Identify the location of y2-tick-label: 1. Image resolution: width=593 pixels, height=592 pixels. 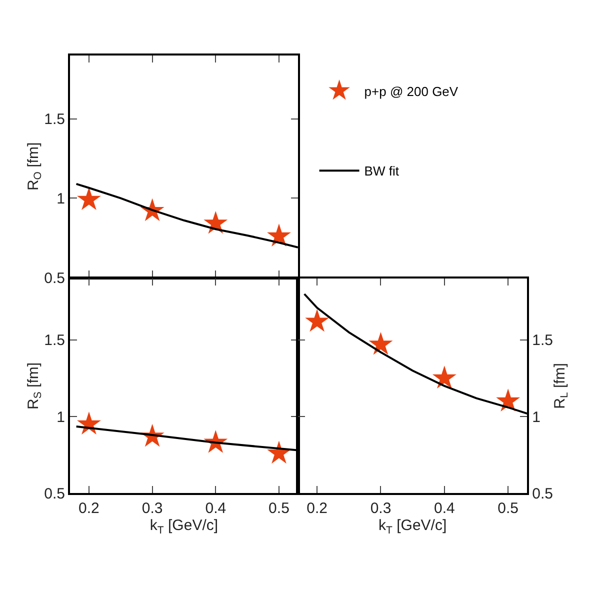
(536, 417).